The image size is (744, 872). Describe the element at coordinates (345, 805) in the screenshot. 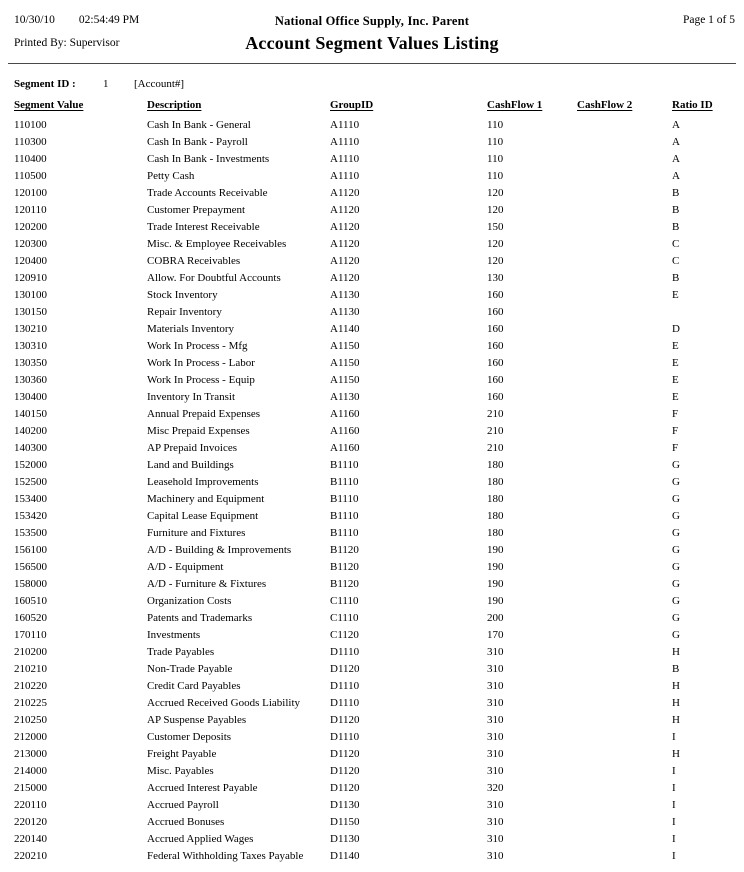

I see `table-cell: D1130` at that location.